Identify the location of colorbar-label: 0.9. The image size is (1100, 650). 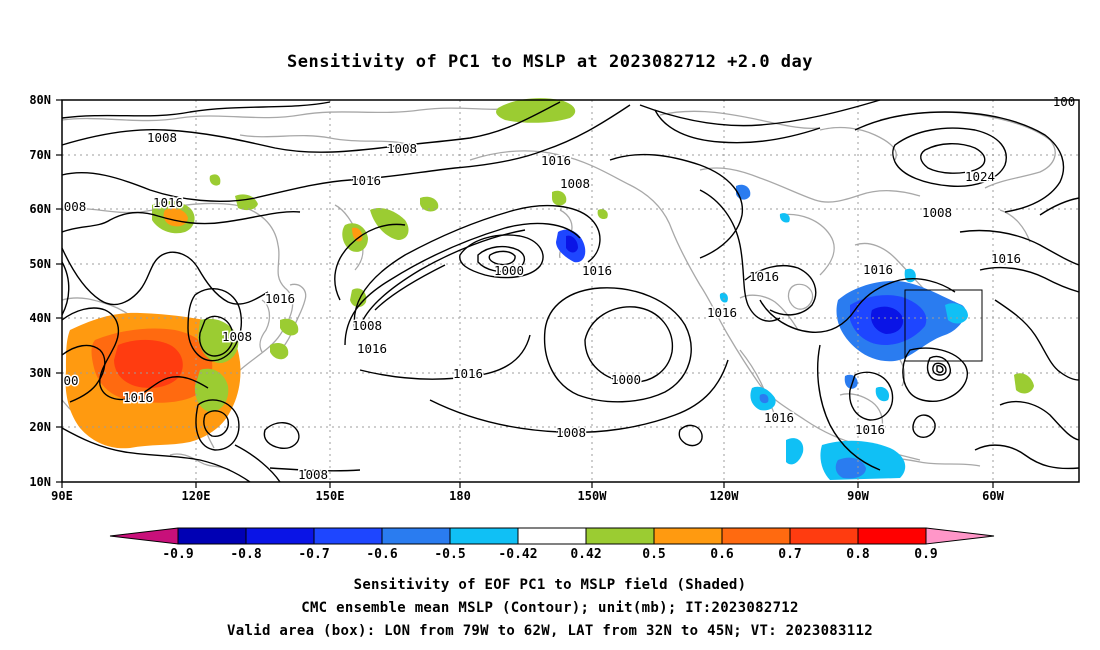
(925, 554).